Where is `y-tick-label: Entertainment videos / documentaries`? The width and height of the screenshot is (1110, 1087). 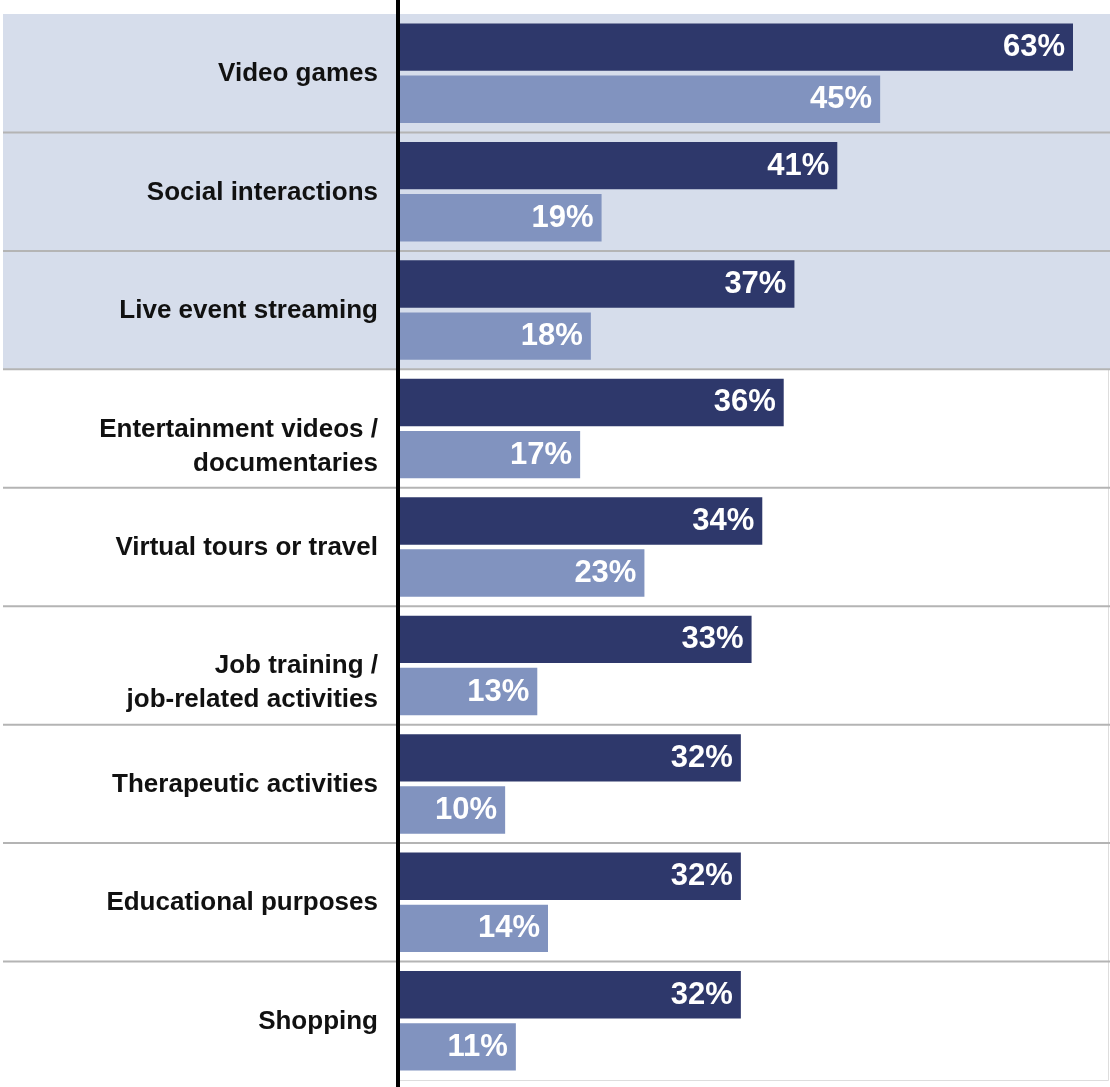
y-tick-label: Entertainment videos / documentaries is located at coordinates (238, 444).